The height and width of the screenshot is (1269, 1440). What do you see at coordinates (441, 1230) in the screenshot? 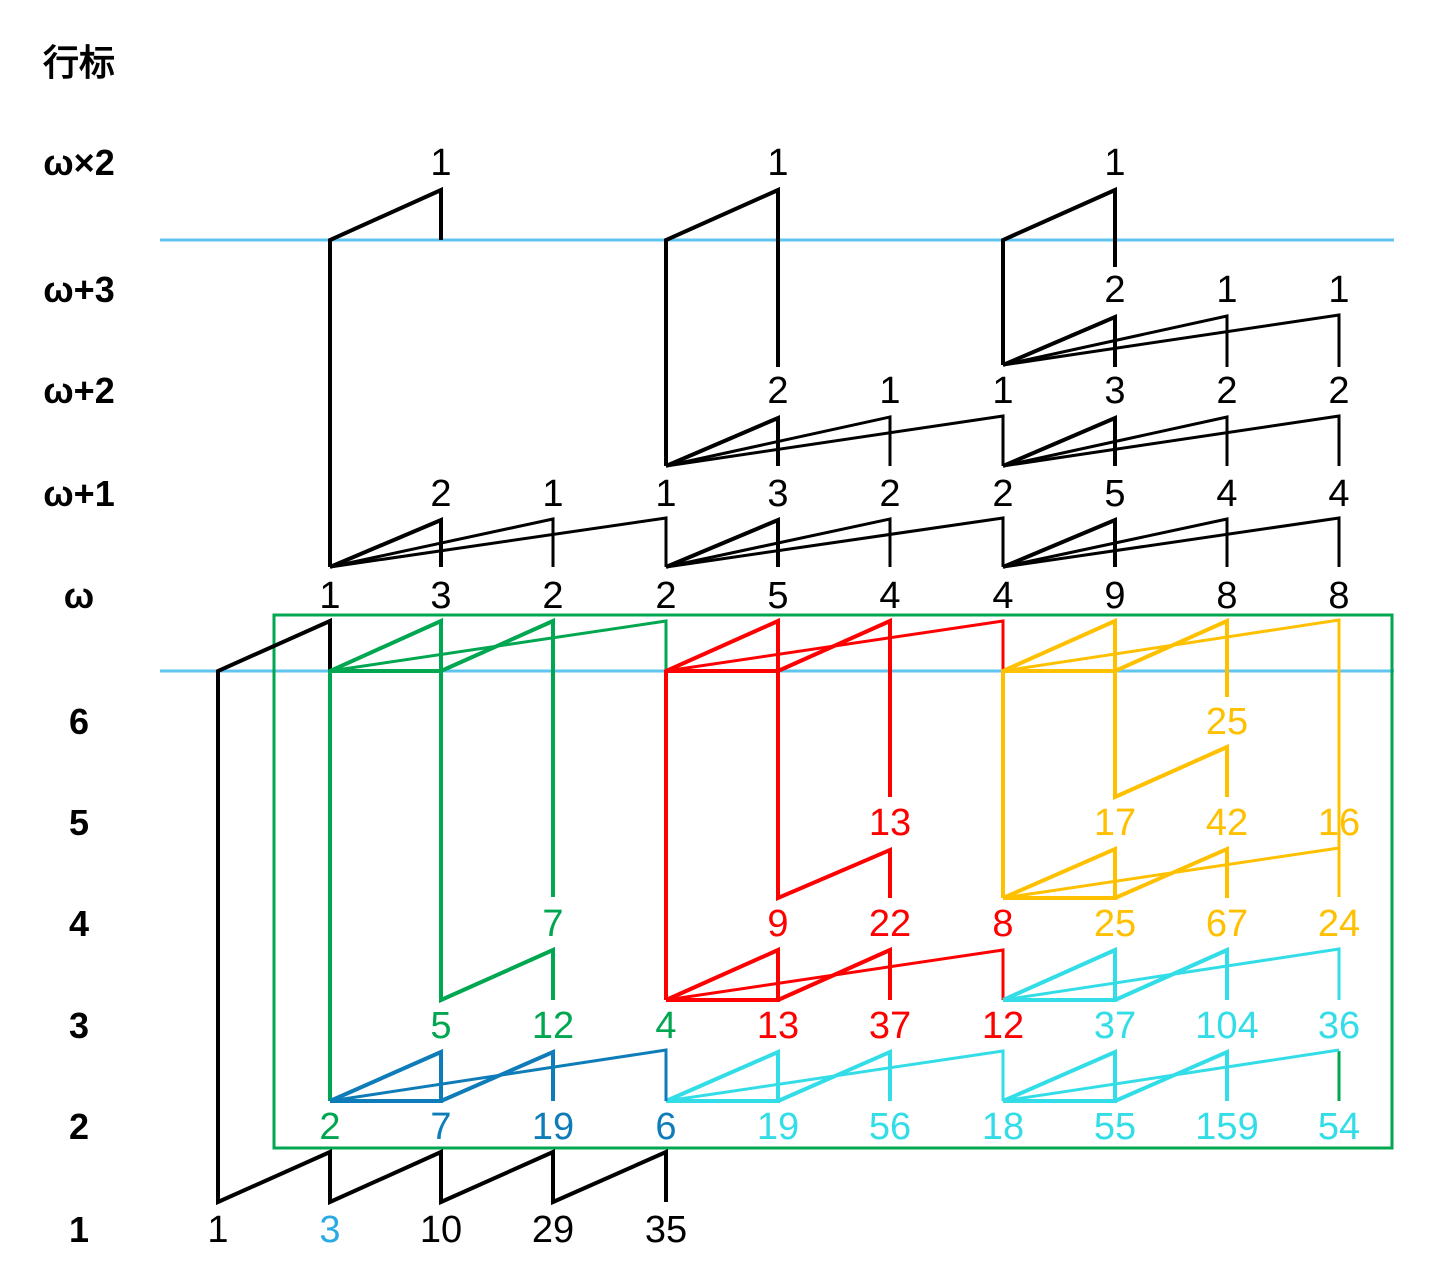
I see `node-value-r1-2: 10` at bounding box center [441, 1230].